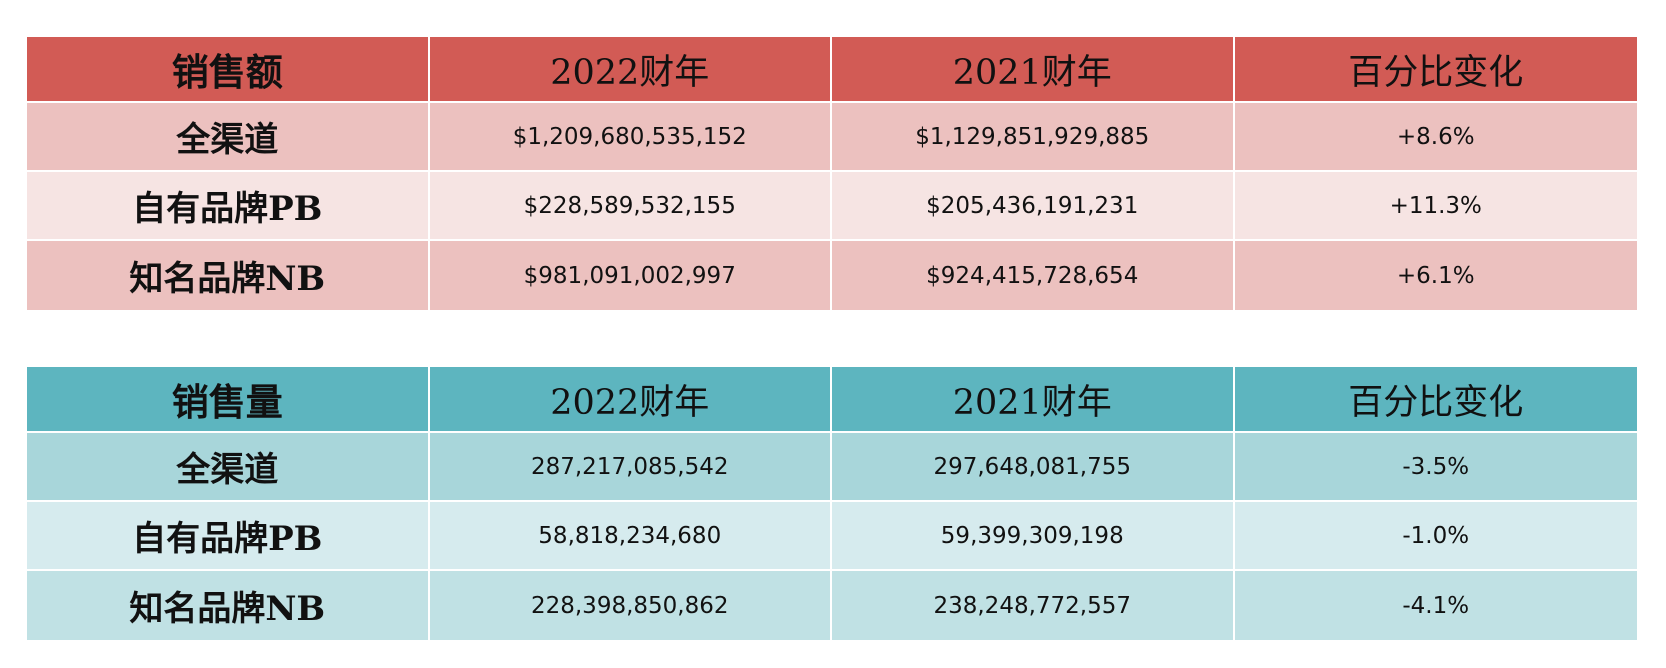  What do you see at coordinates (630, 467) in the screenshot?
I see `cell-fy2022: 287,217,085,542` at bounding box center [630, 467].